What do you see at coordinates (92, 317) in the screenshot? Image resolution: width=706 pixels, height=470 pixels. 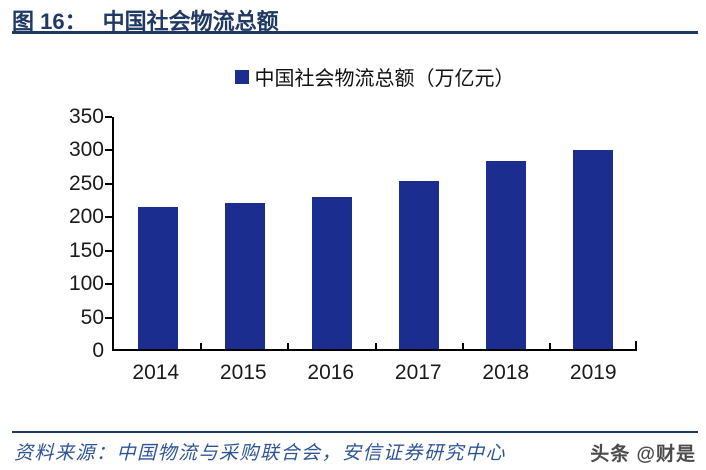 I see `y-tick-label: 50` at bounding box center [92, 317].